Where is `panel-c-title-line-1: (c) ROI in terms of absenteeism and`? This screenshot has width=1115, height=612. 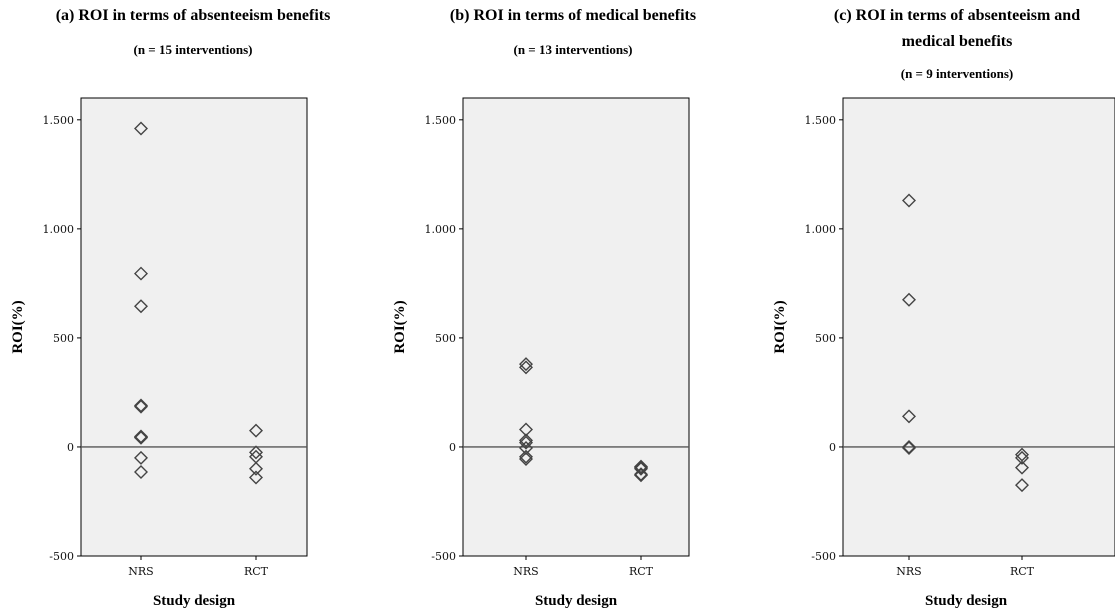 panel-c-title-line-1: (c) ROI in terms of absenteeism and is located at coordinates (957, 15).